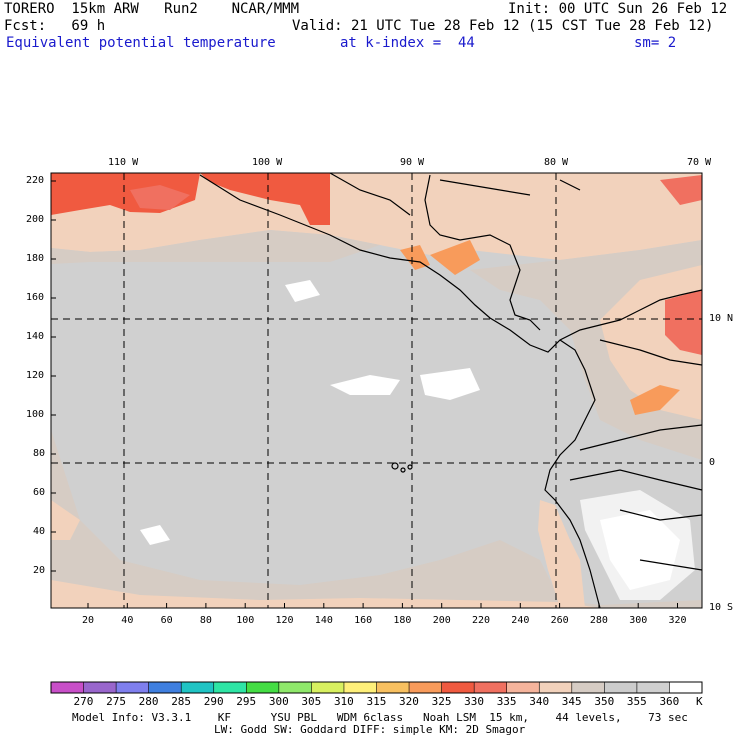 This screenshot has width=740, height=740. Describe the element at coordinates (246, 701) in the screenshot. I see `colorbar-label: 295` at that location.